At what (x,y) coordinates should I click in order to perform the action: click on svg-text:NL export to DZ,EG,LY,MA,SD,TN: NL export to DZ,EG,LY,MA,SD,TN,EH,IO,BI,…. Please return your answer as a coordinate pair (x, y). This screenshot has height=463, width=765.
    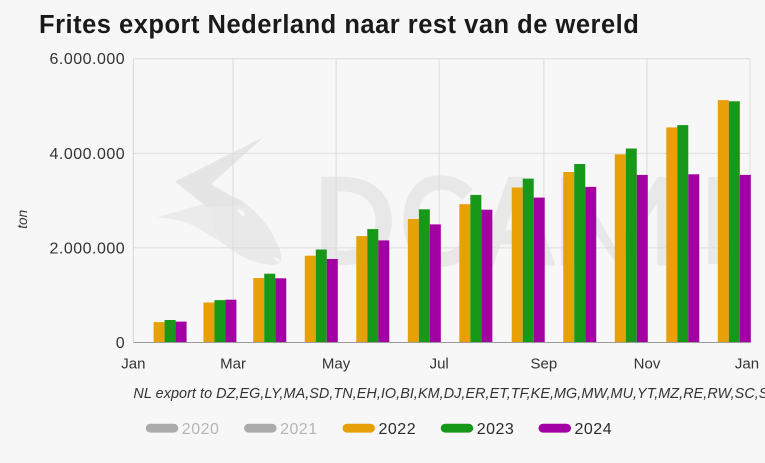
    Looking at the image, I should click on (449, 394).